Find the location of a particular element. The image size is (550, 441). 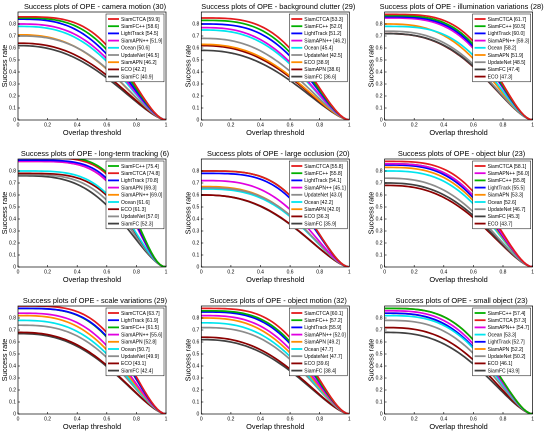

legend-entry: LightTrack [60.0] is located at coordinates (507, 34).